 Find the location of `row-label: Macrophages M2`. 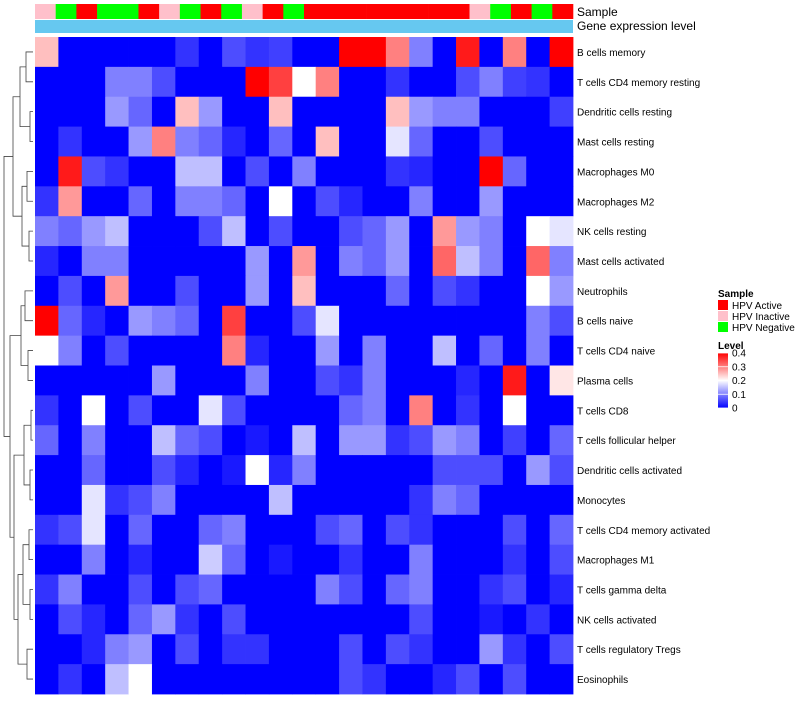

row-label: Macrophages M2 is located at coordinates (616, 202).